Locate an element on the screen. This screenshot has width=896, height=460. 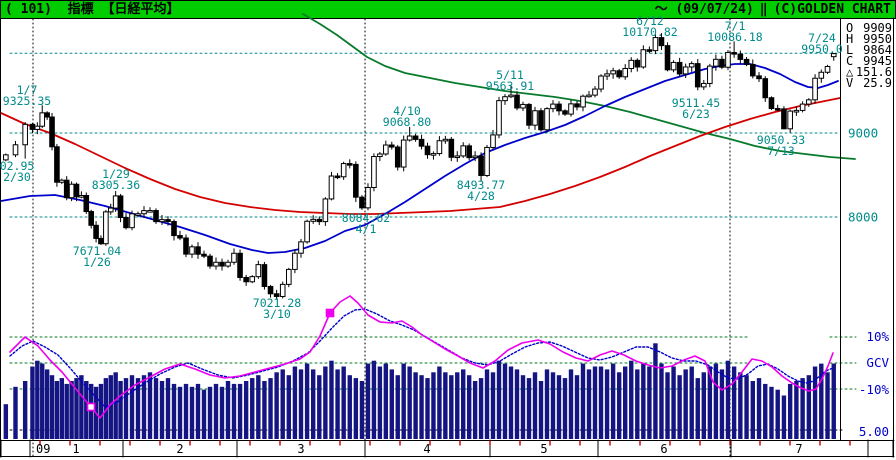
axis-month-label: 2 is located at coordinates (179, 449).